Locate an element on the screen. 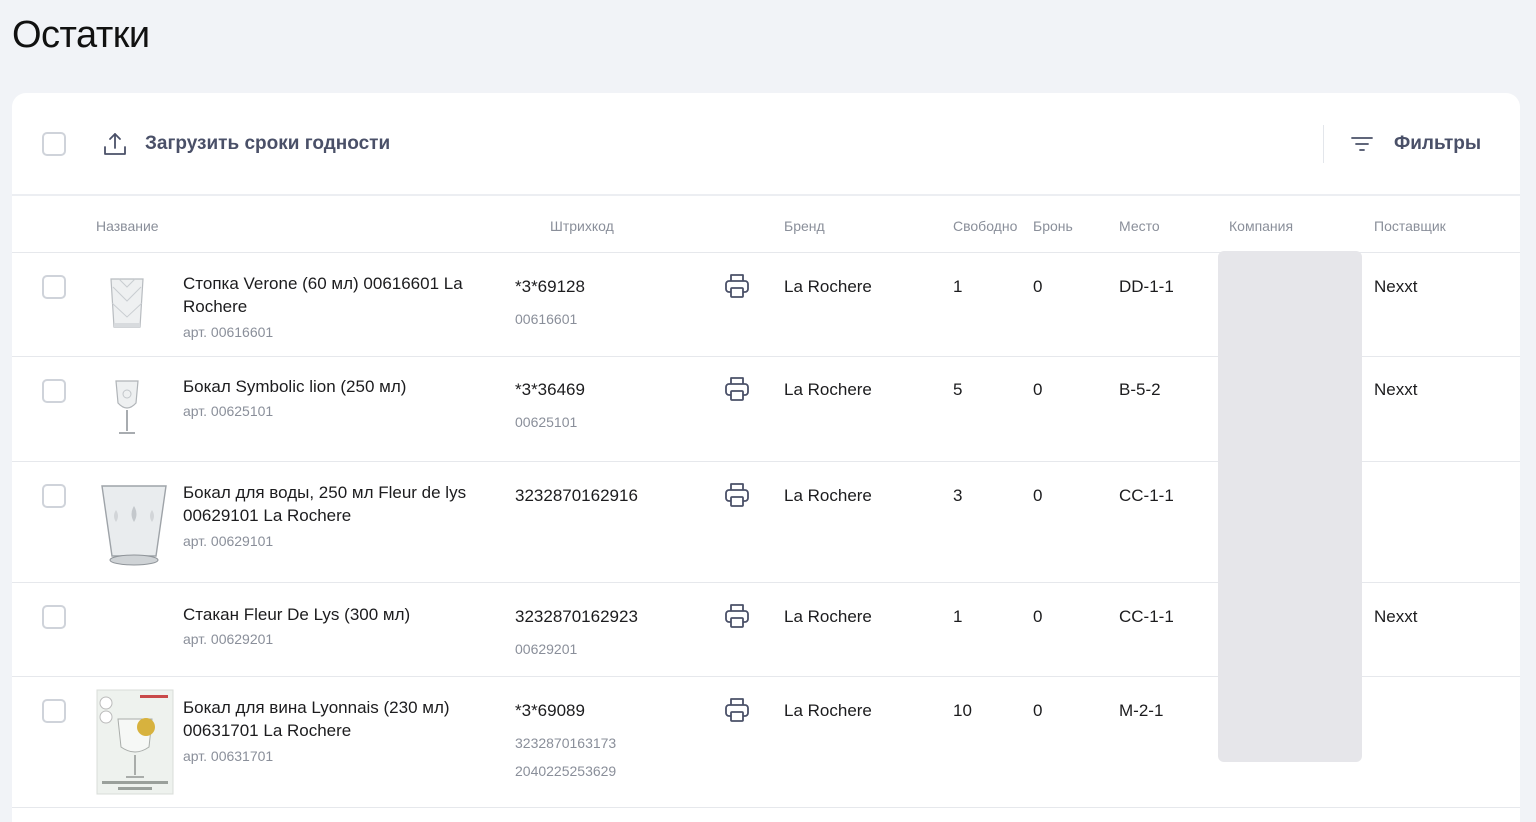 The image size is (1536, 822). column-header-barcode: Штрихкод is located at coordinates (582, 226).